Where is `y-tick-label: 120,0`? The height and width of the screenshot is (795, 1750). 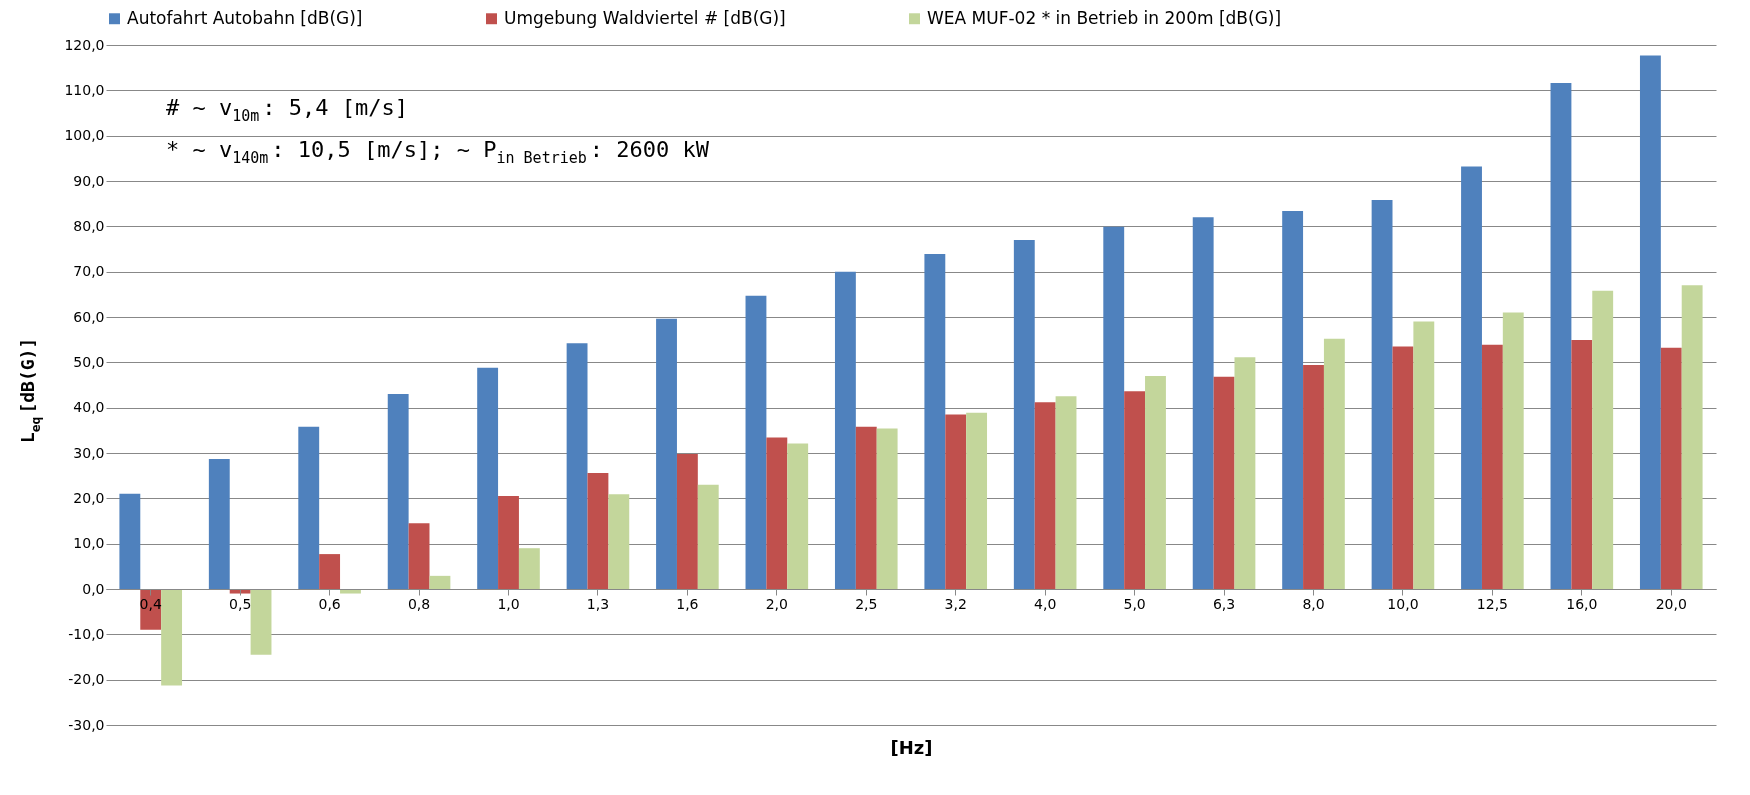
y-tick-label: 120,0 is located at coordinates (84, 44).